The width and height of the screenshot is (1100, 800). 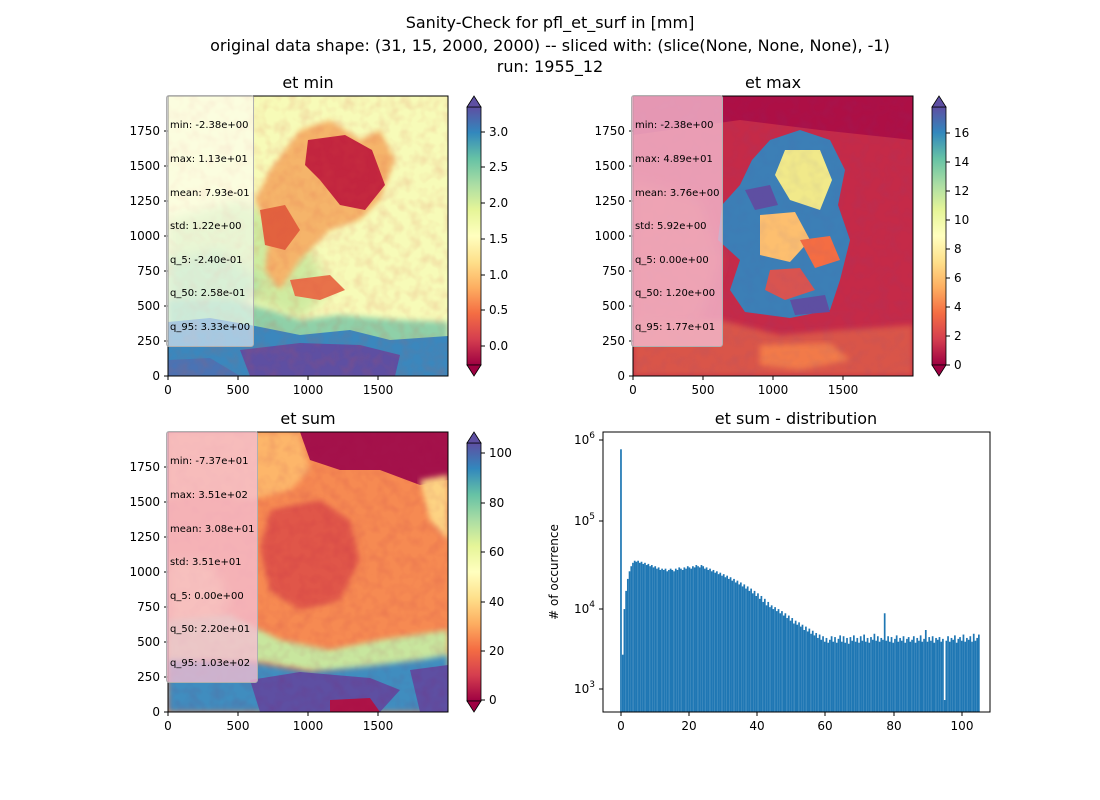 I want to click on colorbar-tick-label: 10, so click(x=961, y=220).